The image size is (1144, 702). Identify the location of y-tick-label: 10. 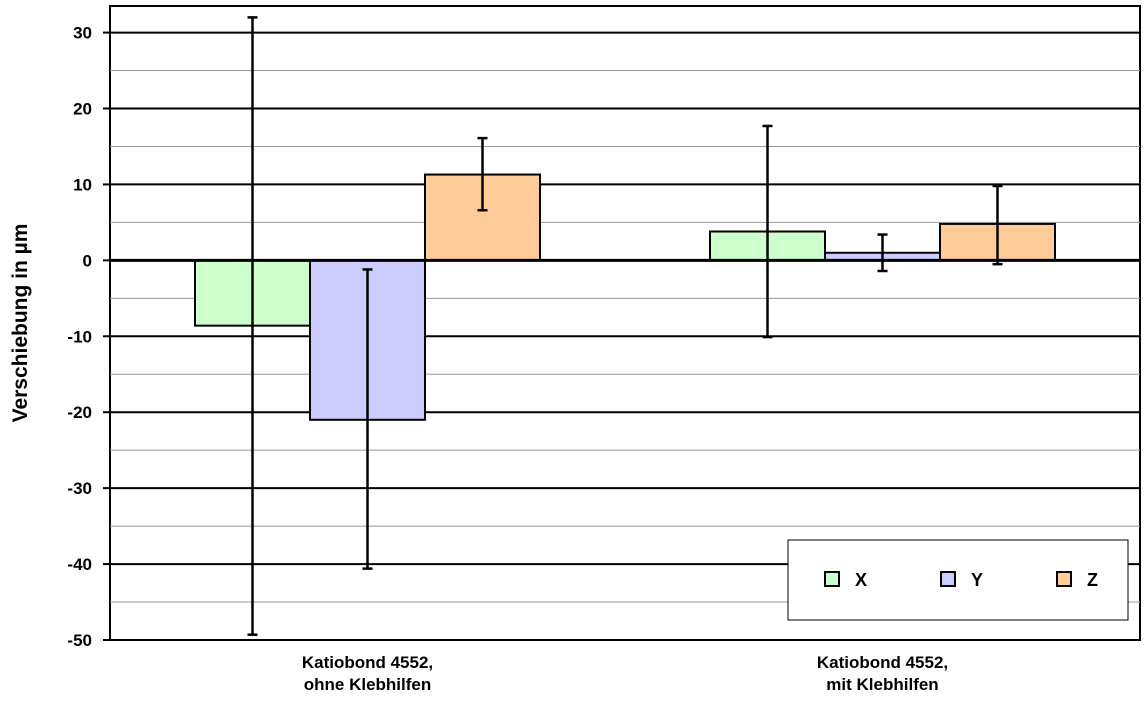
(82, 184).